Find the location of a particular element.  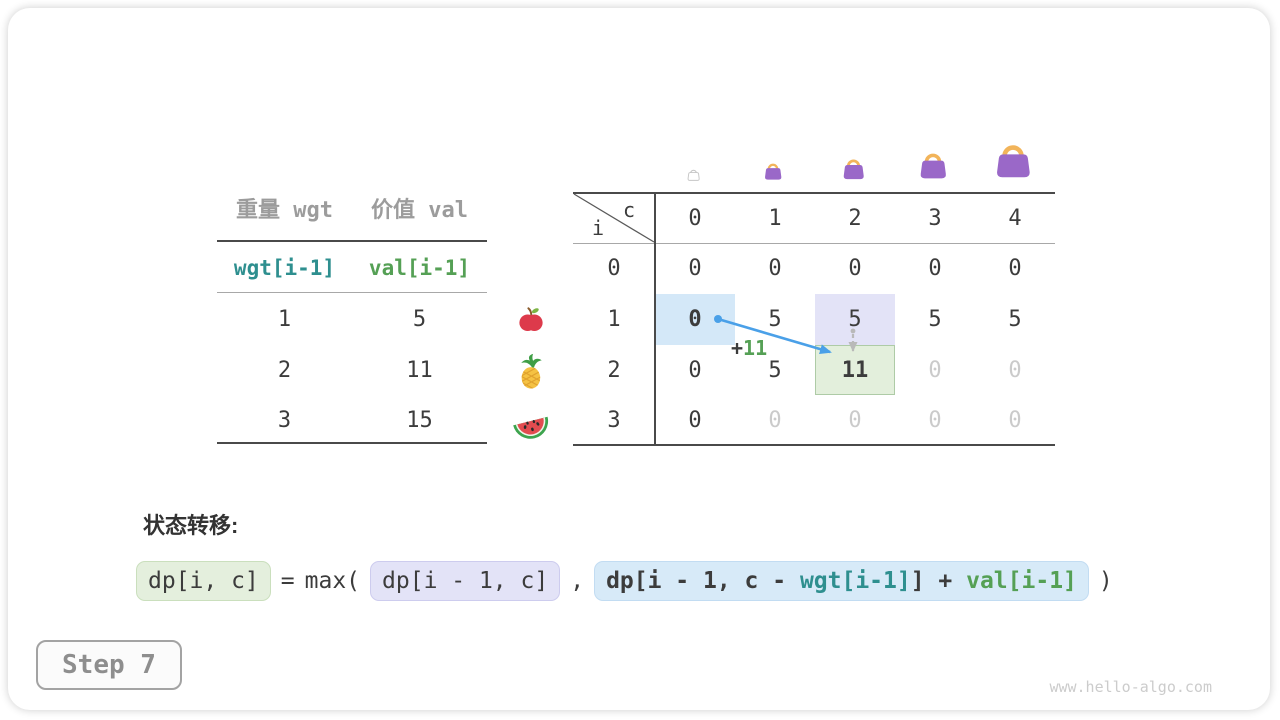

add-value-annotation: +11 is located at coordinates (749, 348).